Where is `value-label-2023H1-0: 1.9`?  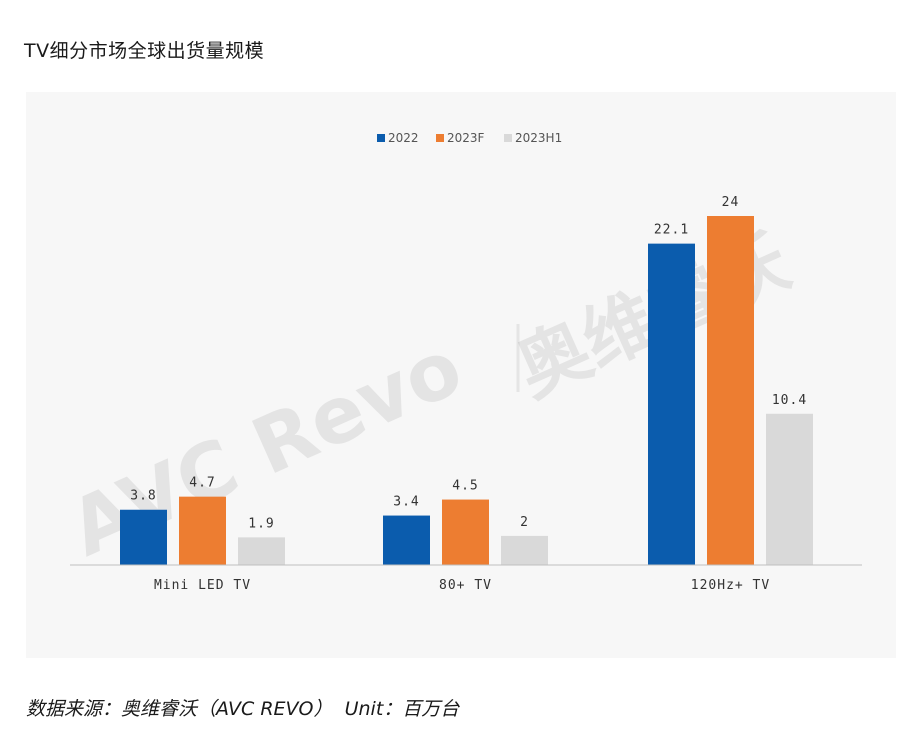 value-label-2023H1-0: 1.9 is located at coordinates (261, 523).